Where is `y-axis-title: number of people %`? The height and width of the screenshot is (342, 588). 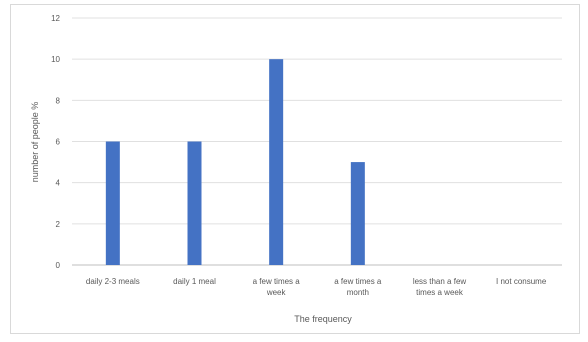
y-axis-title: number of people % is located at coordinates (35, 142).